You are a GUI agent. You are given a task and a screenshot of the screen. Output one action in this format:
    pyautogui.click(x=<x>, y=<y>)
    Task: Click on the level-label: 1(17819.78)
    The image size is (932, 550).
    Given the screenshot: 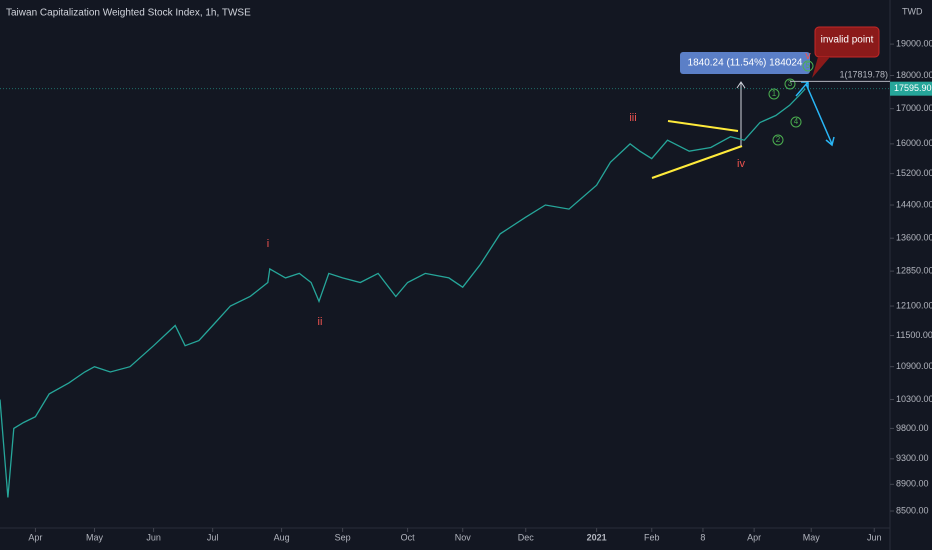 What is the action you would take?
    pyautogui.click(x=863, y=75)
    